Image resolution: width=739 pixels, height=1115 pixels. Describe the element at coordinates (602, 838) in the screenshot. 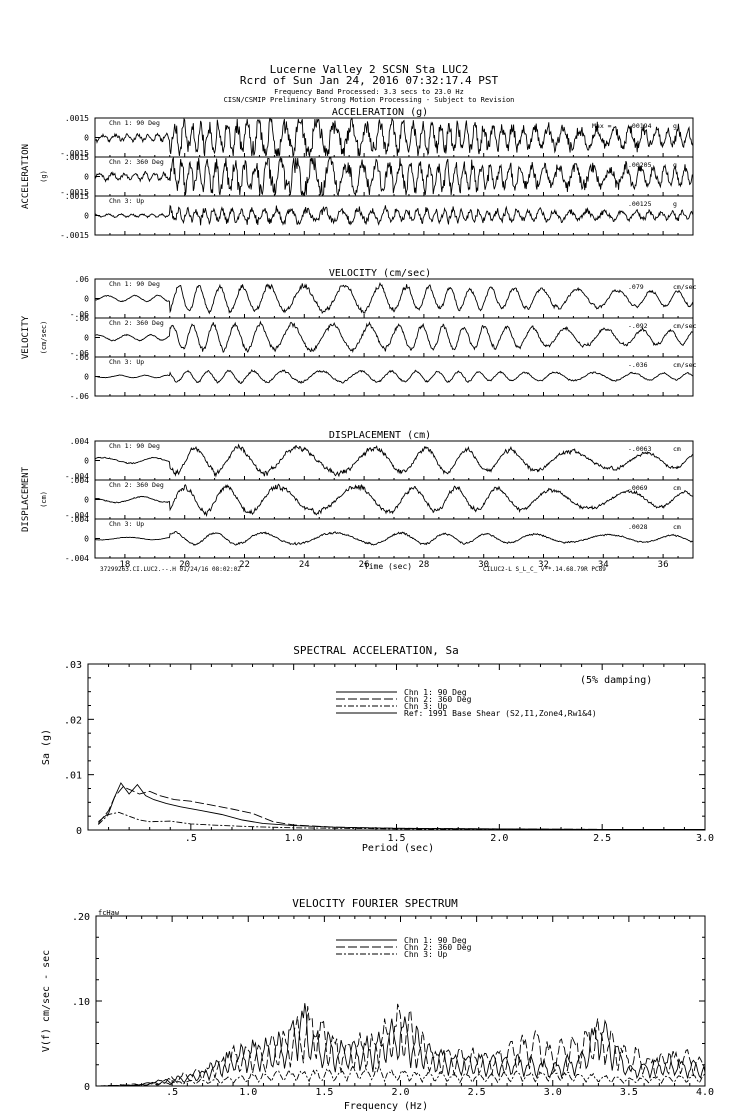

I see `sa-xtick-label: 2.5` at that location.